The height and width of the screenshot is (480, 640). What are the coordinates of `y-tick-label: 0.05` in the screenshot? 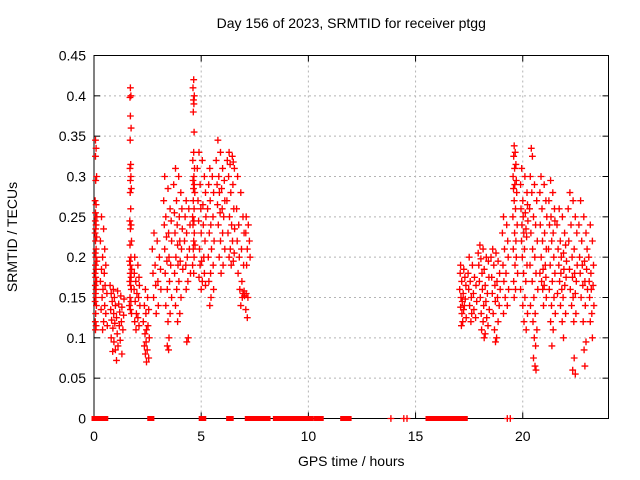 It's located at (72, 378).